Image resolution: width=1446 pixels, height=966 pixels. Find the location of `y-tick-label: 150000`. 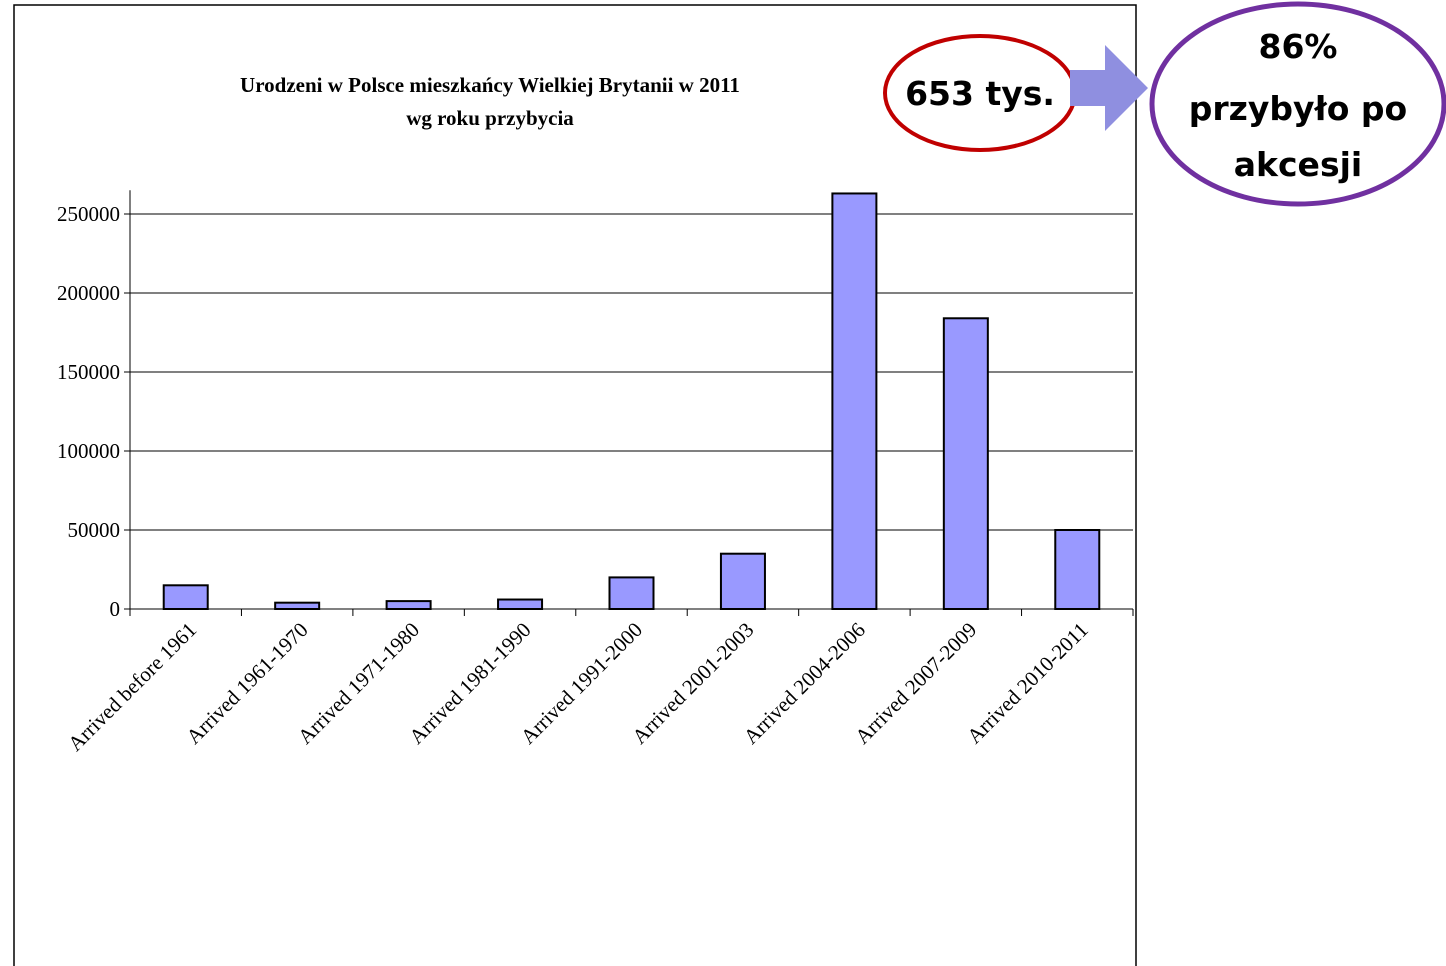

y-tick-label: 150000 is located at coordinates (88, 372).